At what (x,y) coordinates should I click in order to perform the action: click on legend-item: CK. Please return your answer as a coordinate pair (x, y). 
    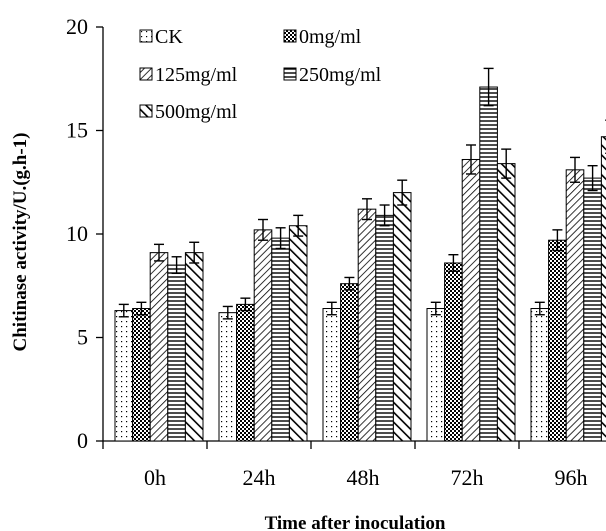
    Looking at the image, I should click on (161, 37).